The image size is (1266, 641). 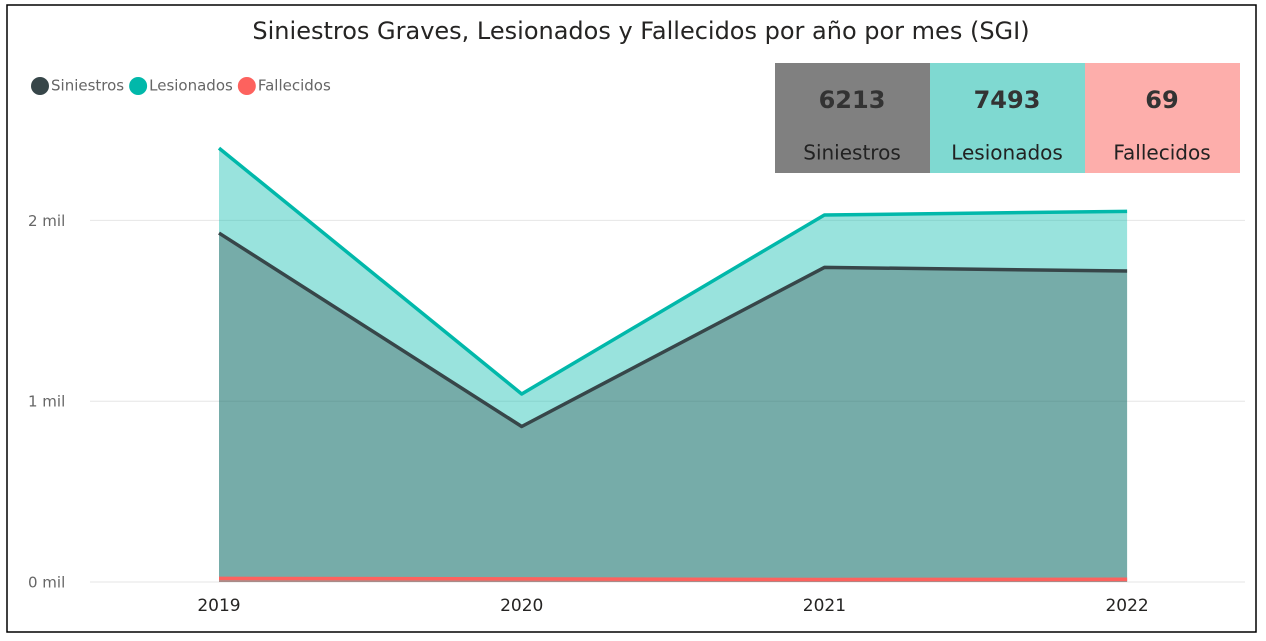 What do you see at coordinates (1161, 153) in the screenshot?
I see `kpi-label: Fallecidos` at bounding box center [1161, 153].